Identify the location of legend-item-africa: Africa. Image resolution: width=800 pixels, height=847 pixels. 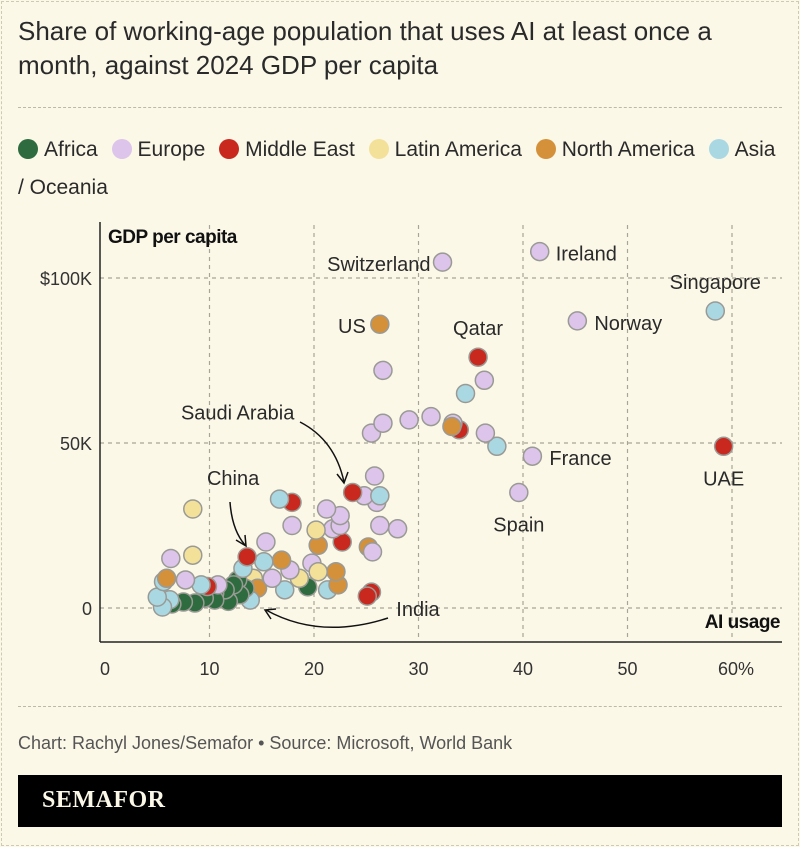
(58, 149).